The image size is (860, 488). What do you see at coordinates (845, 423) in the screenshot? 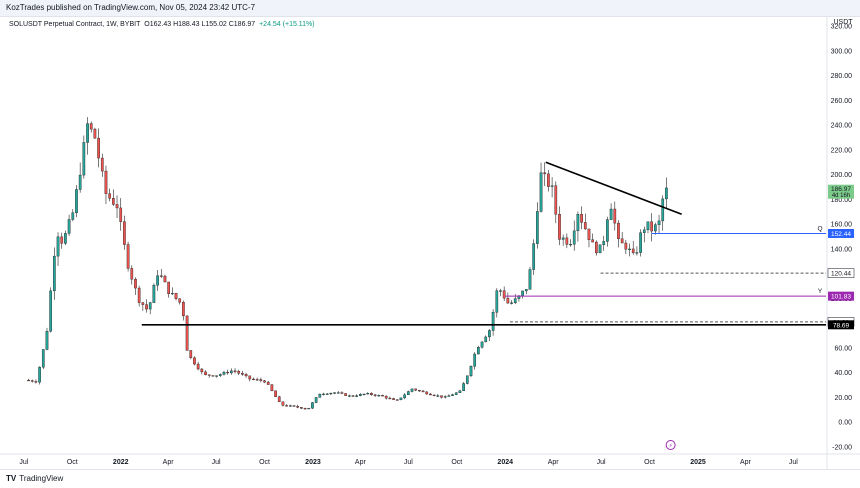
I see `y-tick-label: 0.00` at bounding box center [845, 423].